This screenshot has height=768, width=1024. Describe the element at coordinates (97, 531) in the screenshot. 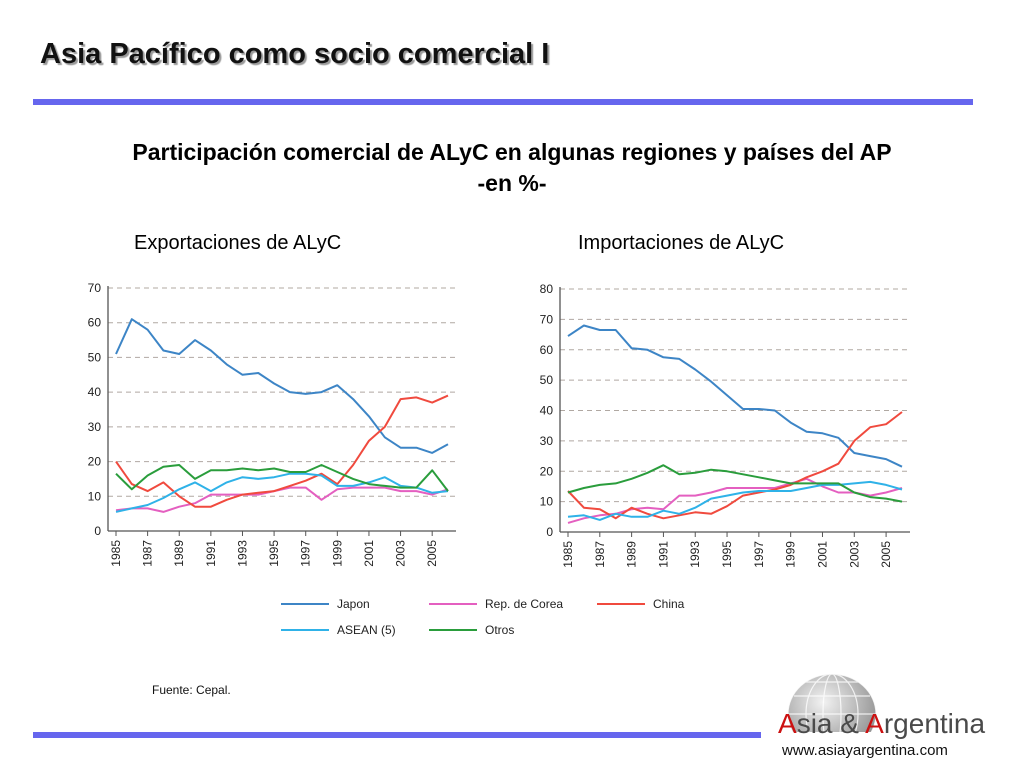

I see `exports-ytick-label-0: 0` at that location.